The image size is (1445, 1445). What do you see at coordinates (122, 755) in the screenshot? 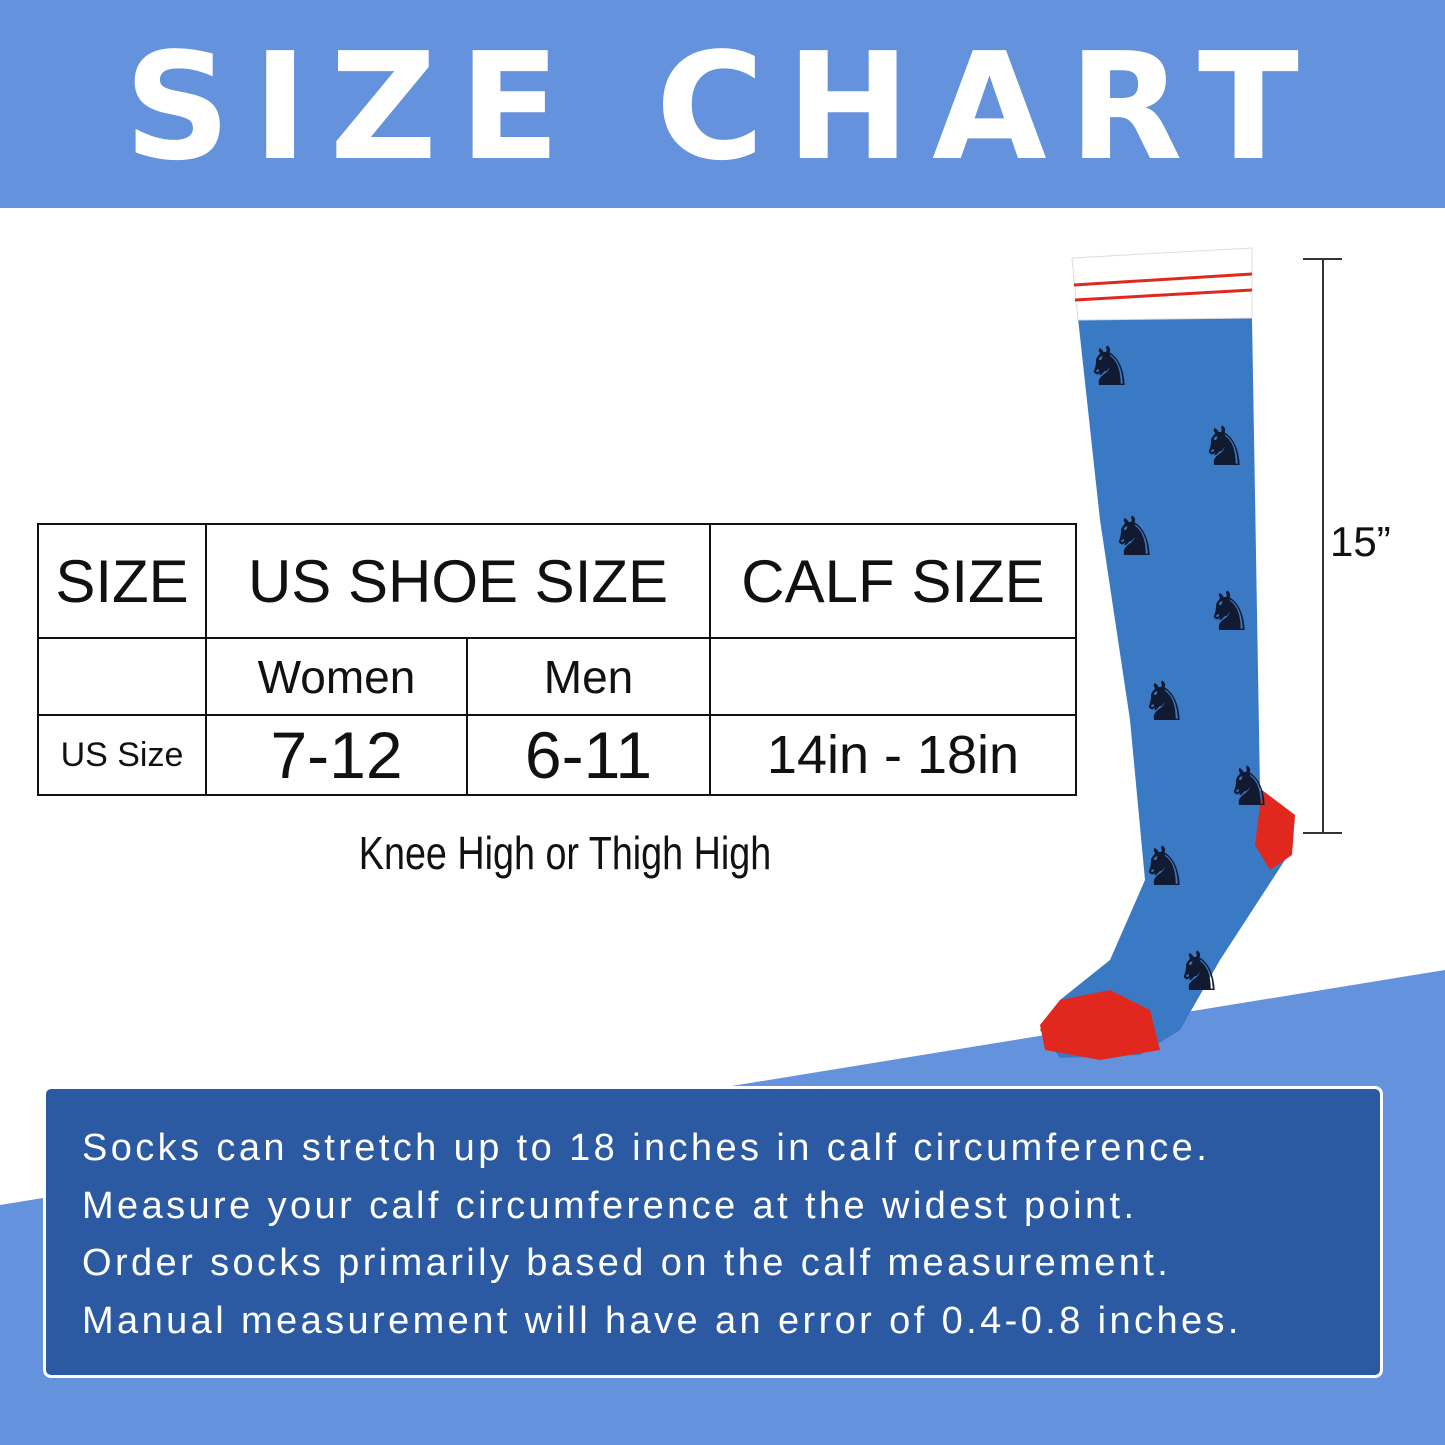
I see `row-label: US Size` at bounding box center [122, 755].